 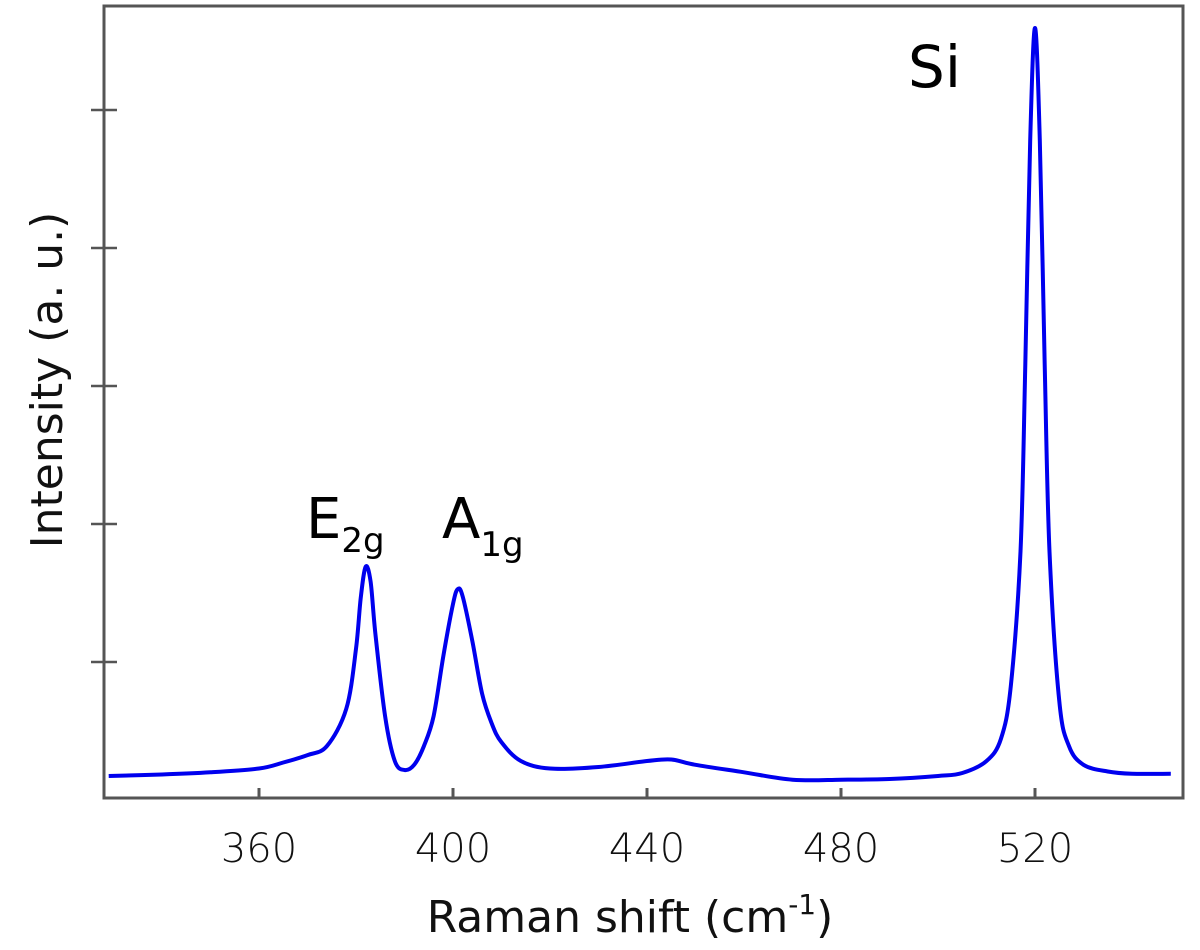 I want to click on x-tick-label: 400, so click(x=453, y=849).